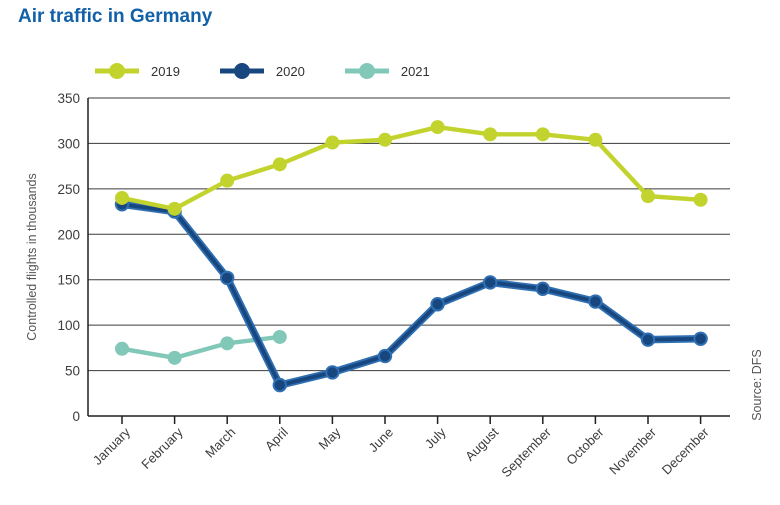 This screenshot has height=505, width=780. What do you see at coordinates (174, 208) in the screenshot?
I see `data-point-2019-February` at bounding box center [174, 208].